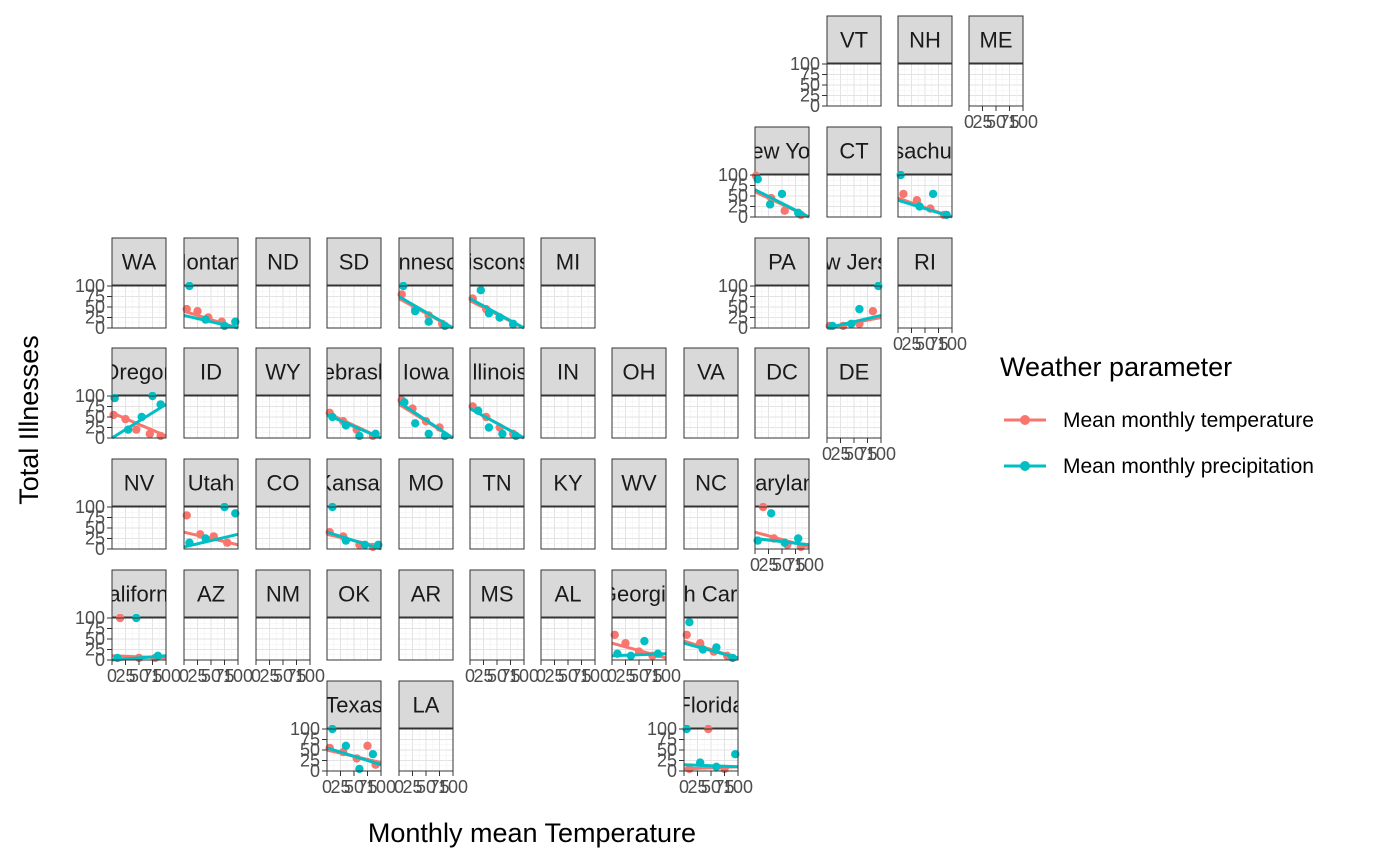 The width and height of the screenshot is (1400, 865). What do you see at coordinates (353, 483) in the screenshot?
I see `facet-label: Kansas` at bounding box center [353, 483].